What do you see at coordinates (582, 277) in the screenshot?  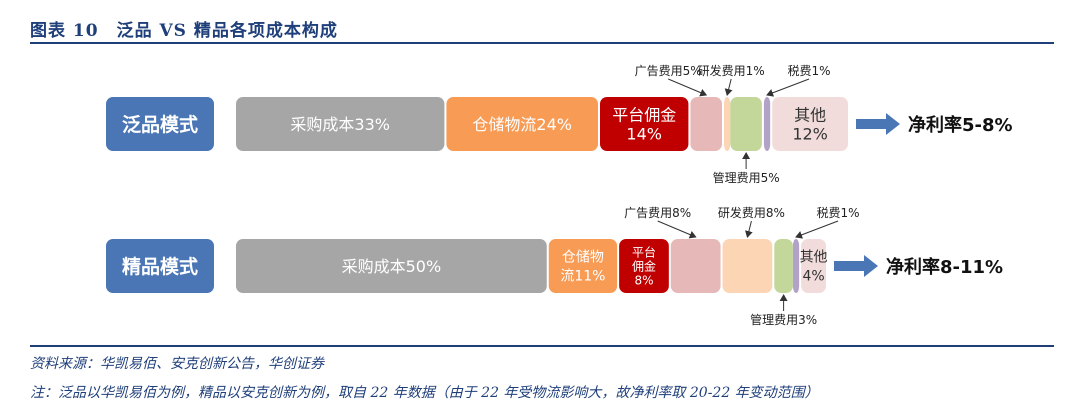 I see `segment-label: 流11%` at bounding box center [582, 277].